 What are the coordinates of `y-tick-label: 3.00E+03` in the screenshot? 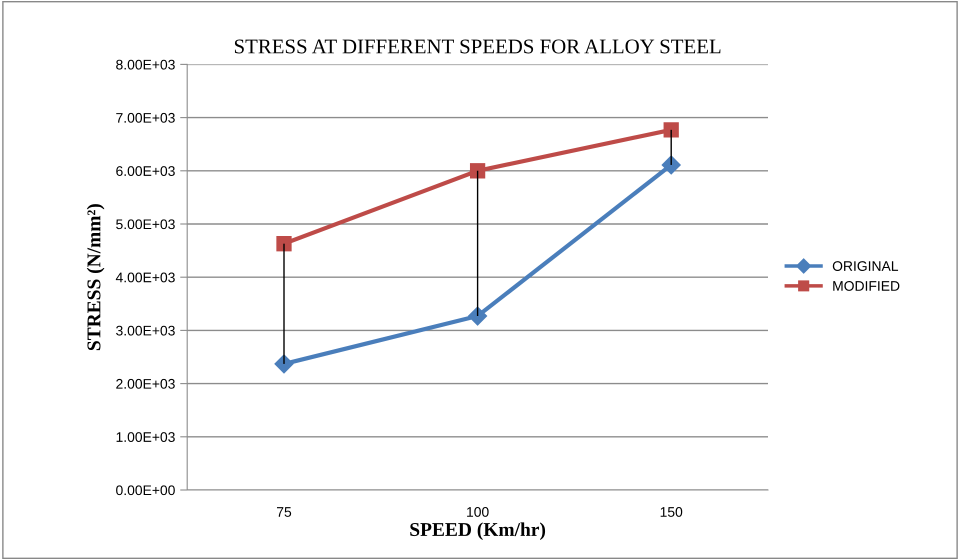 It's located at (145, 331).